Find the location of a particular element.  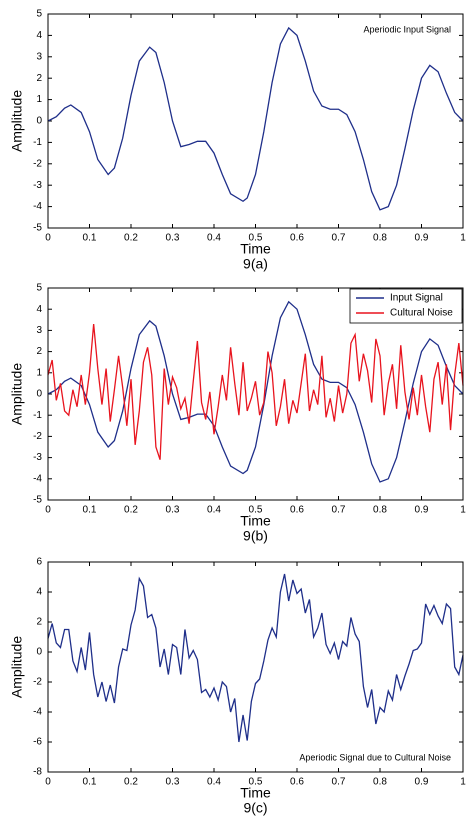

data-line is located at coordinates (255, 391).